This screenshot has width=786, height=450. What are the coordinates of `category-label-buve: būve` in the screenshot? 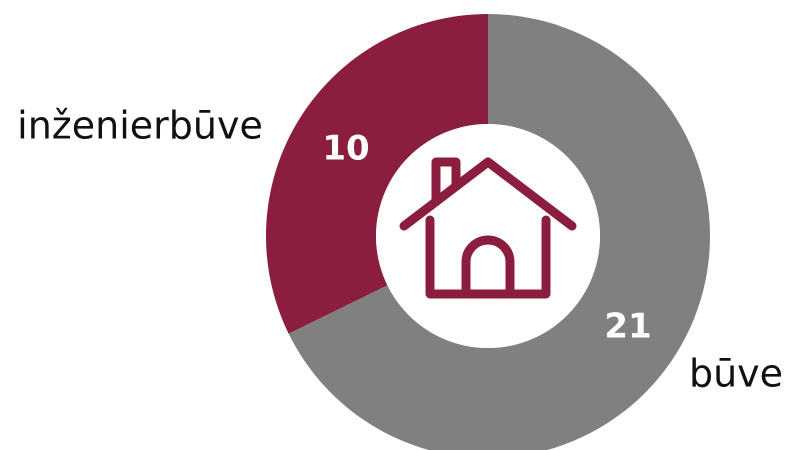 It's located at (736, 374).